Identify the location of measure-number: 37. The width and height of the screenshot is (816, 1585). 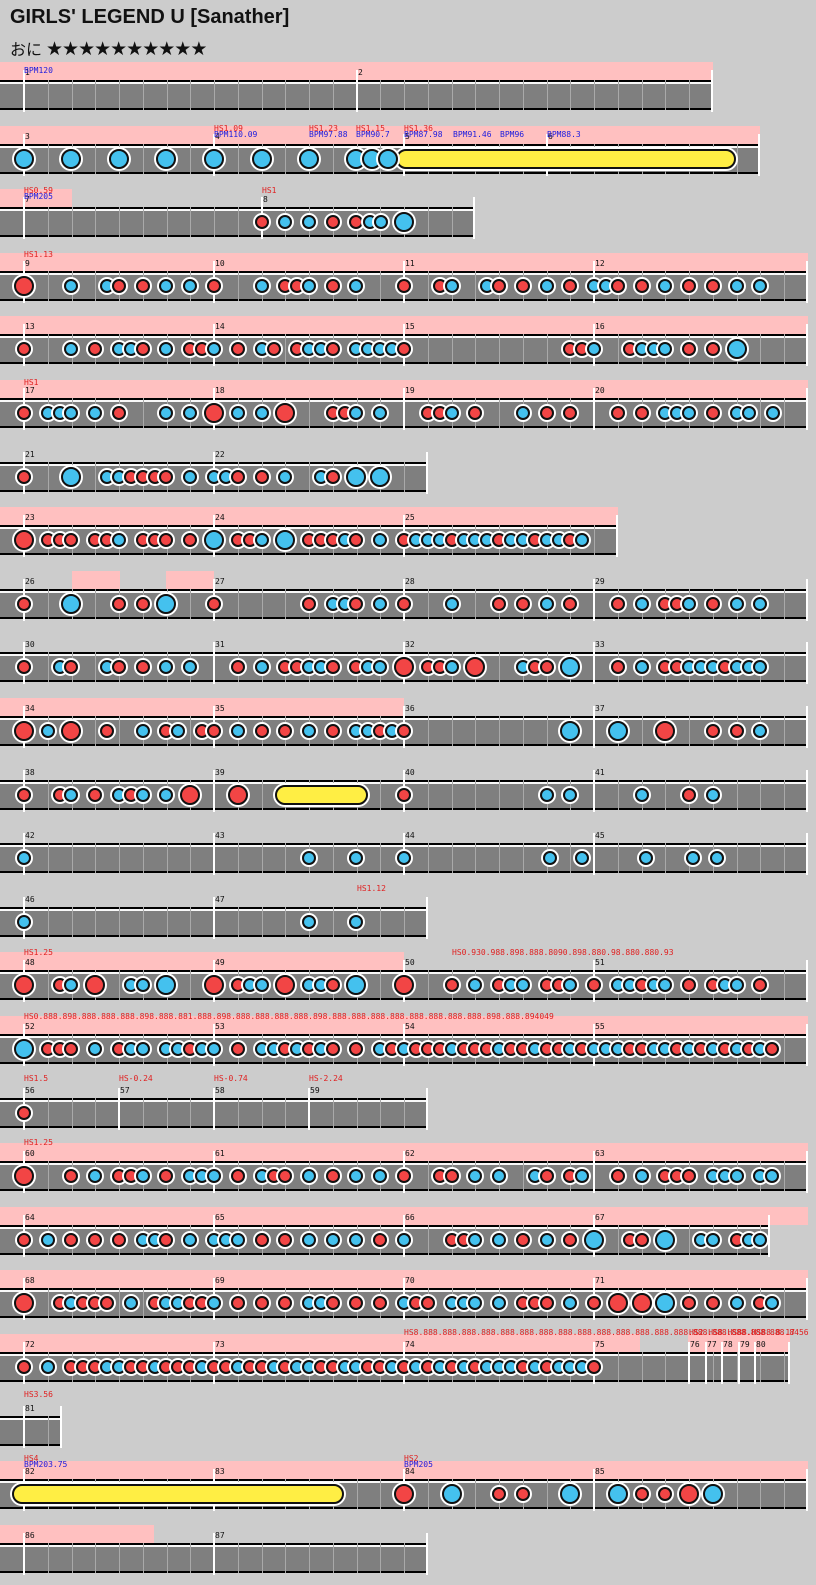
(600, 708).